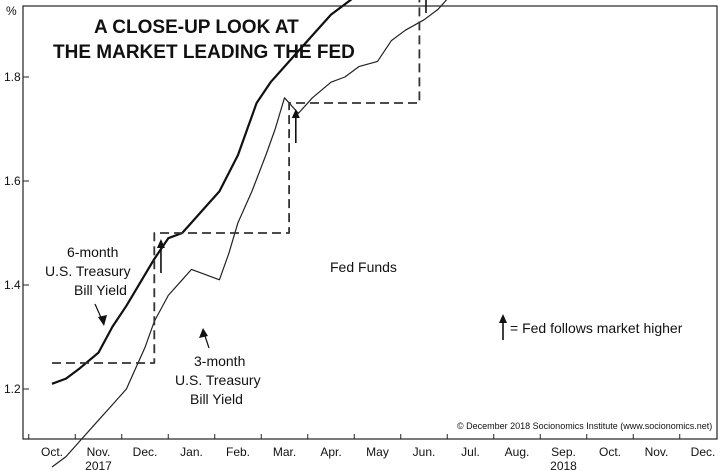 The width and height of the screenshot is (720, 471). I want to click on annotation-6-month-line-2: U.S. Treasury, so click(88, 271).